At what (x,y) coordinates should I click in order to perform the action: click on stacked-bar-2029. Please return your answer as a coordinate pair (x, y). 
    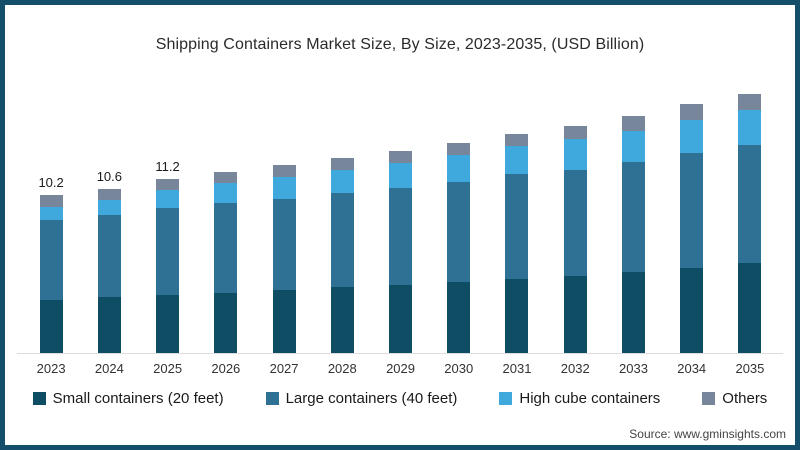
    Looking at the image, I should click on (401, 251).